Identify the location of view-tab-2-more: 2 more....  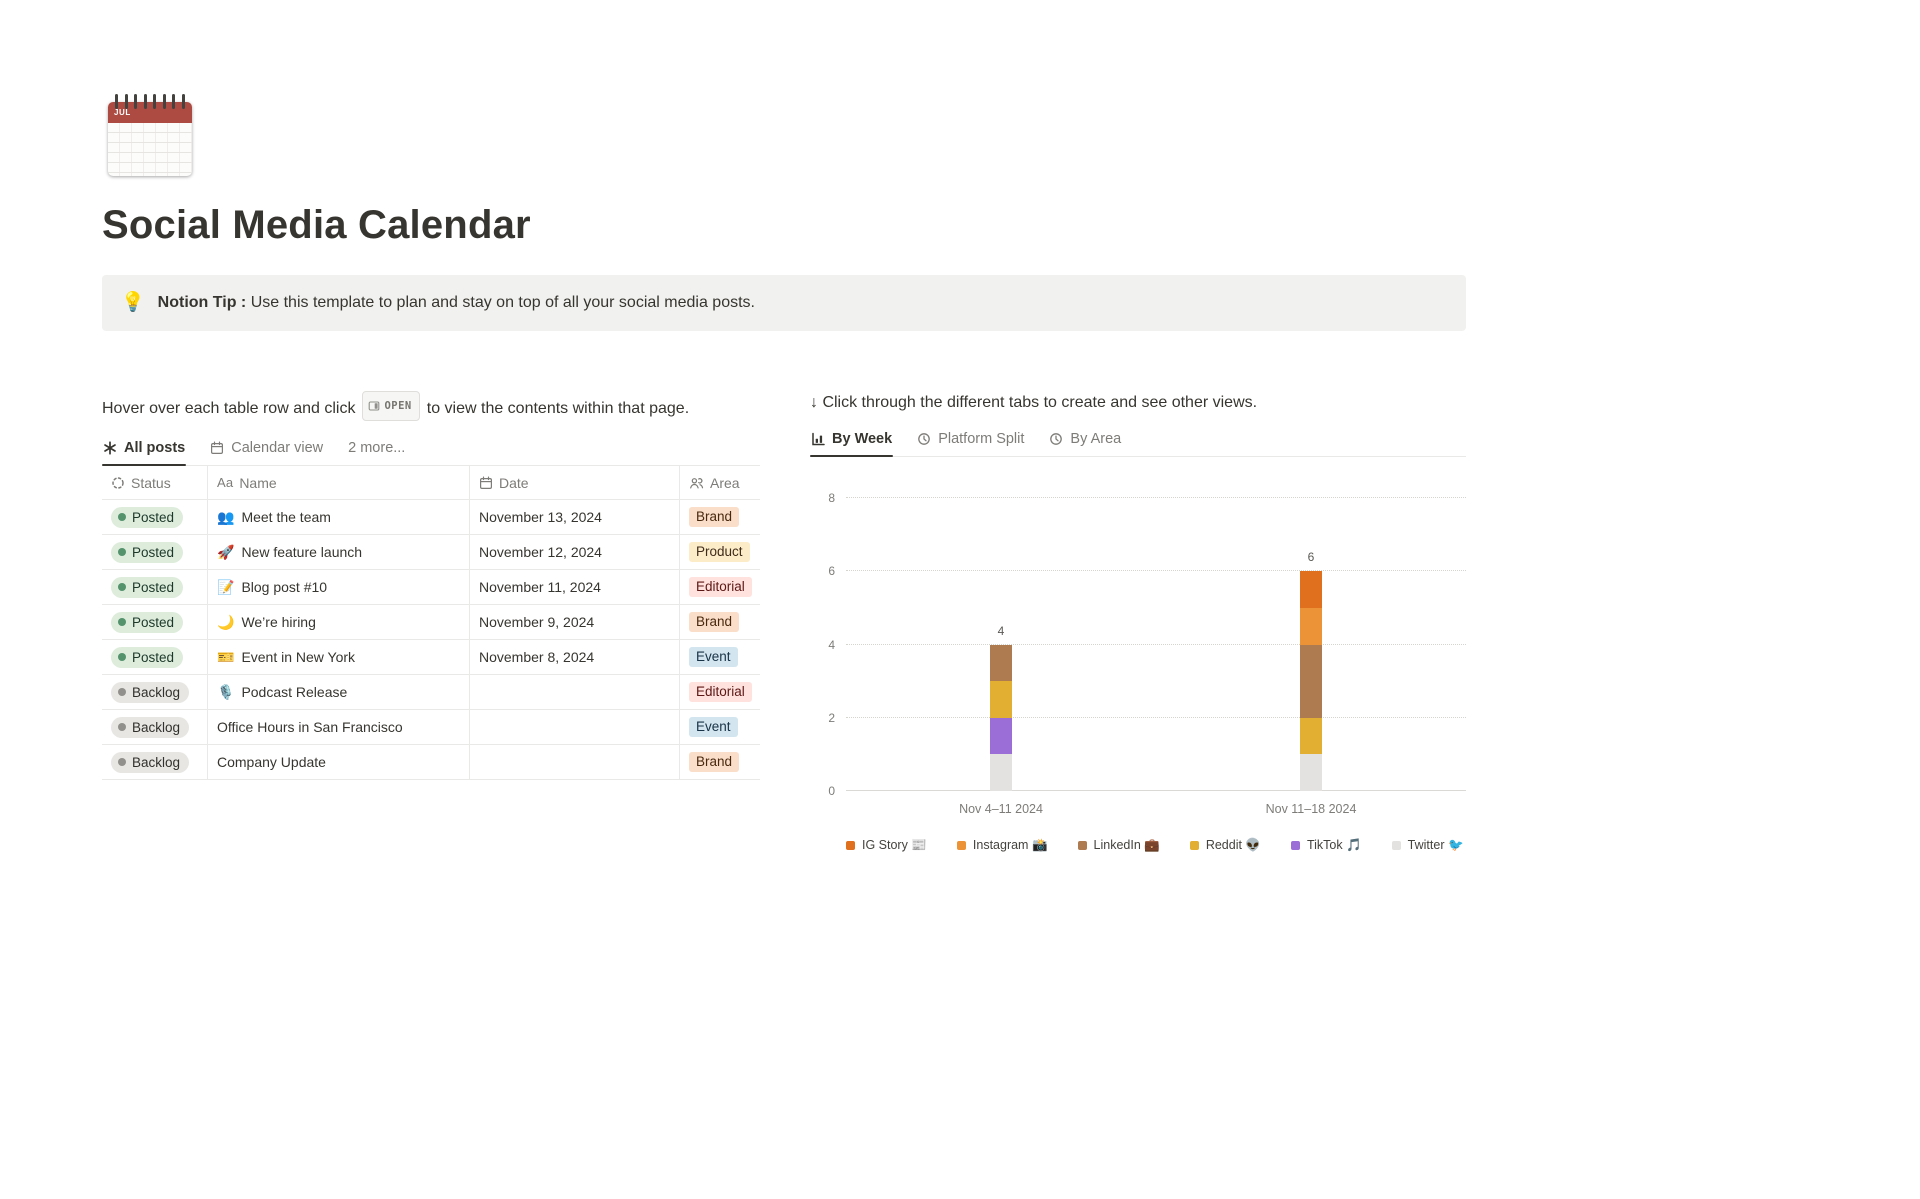
(376, 450).